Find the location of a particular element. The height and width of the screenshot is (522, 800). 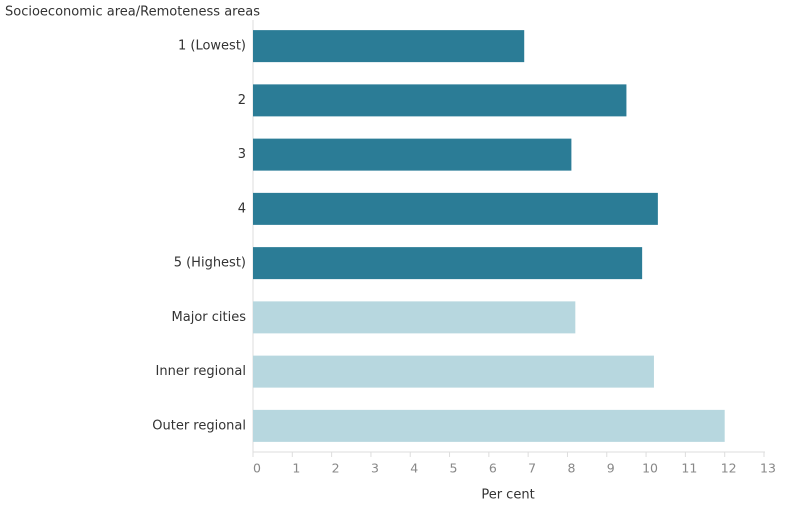

x-tick-label: 4 is located at coordinates (414, 468).